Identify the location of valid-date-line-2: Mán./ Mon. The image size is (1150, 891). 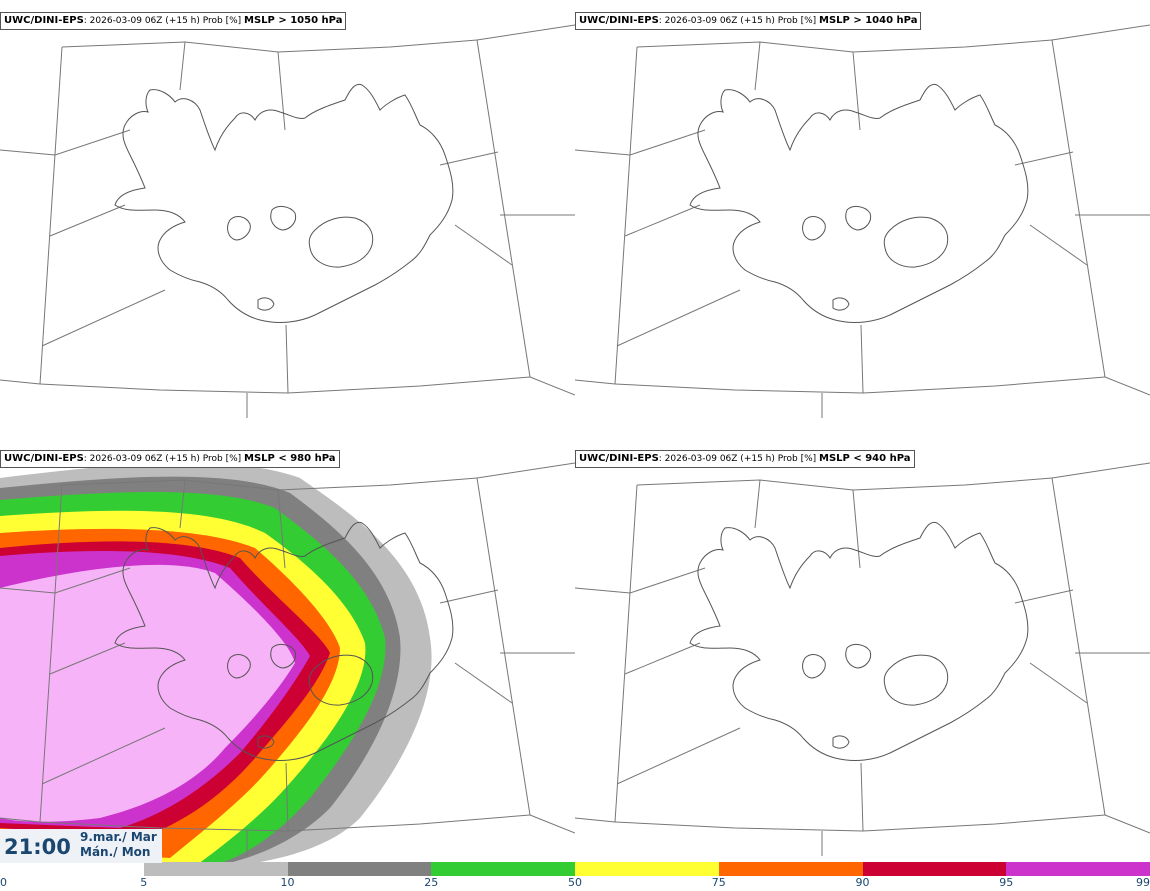
(115, 852).